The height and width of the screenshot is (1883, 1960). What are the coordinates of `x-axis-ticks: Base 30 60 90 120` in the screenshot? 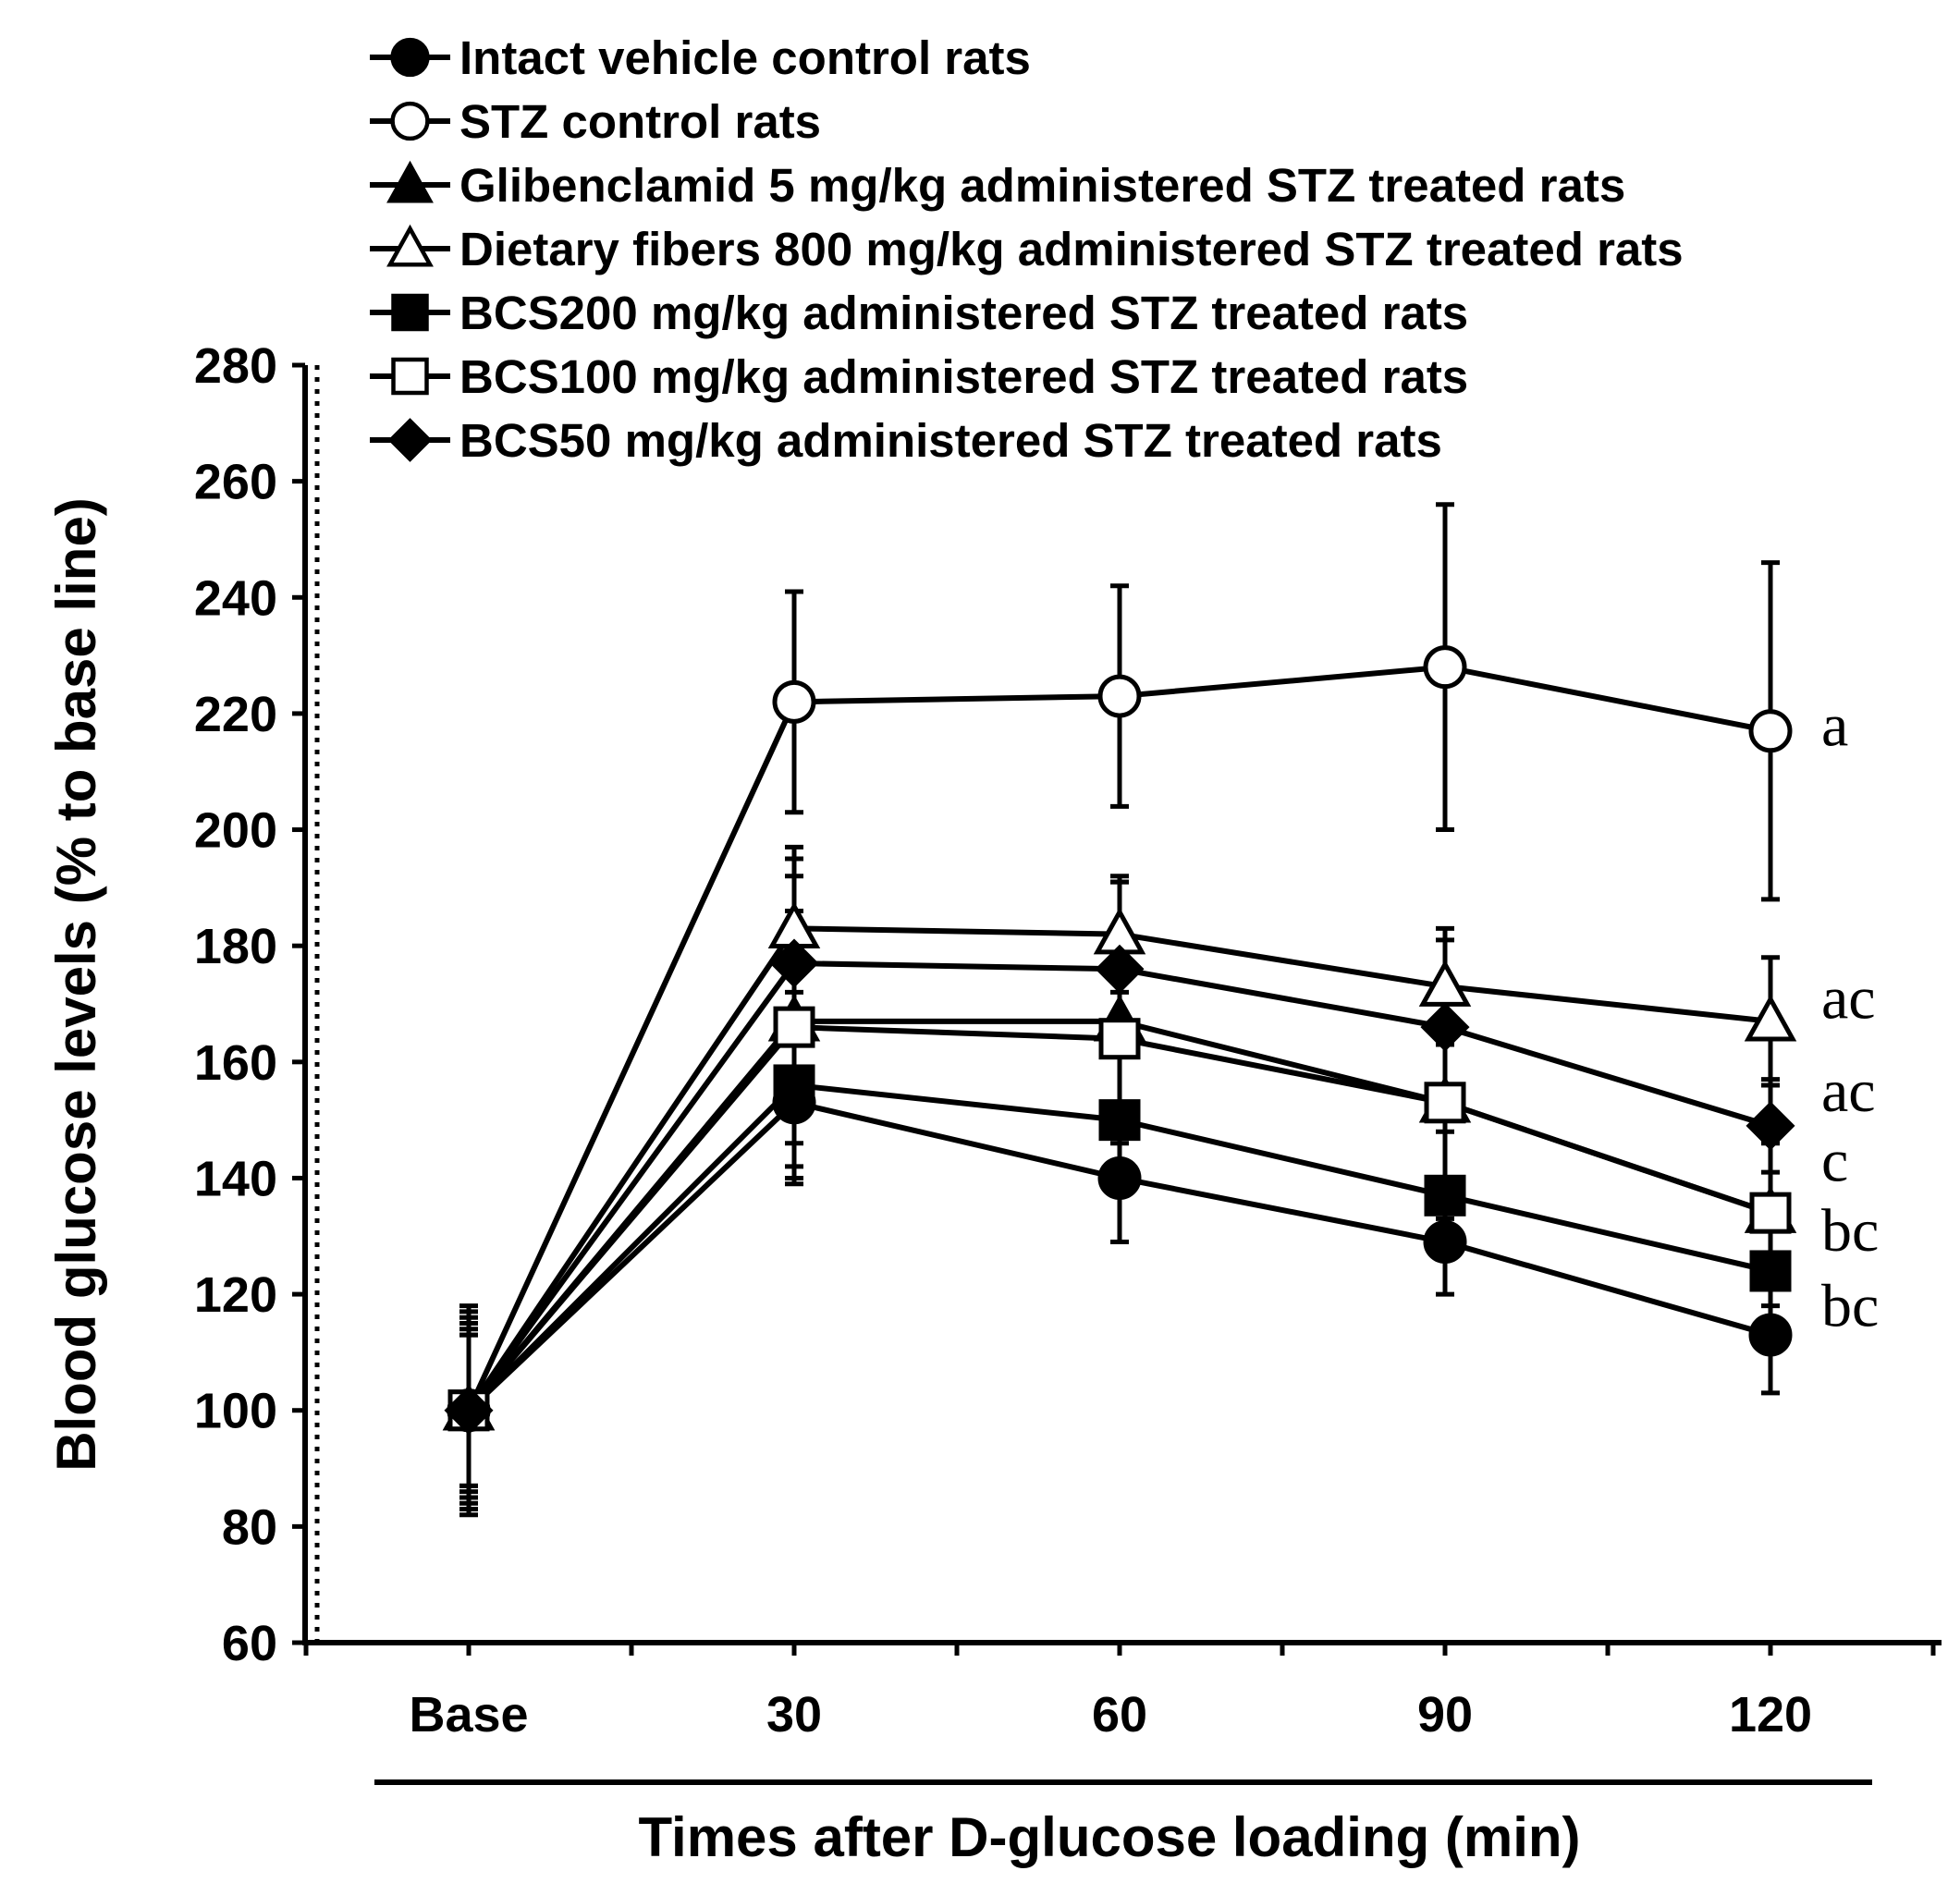 It's located at (1120, 1693).